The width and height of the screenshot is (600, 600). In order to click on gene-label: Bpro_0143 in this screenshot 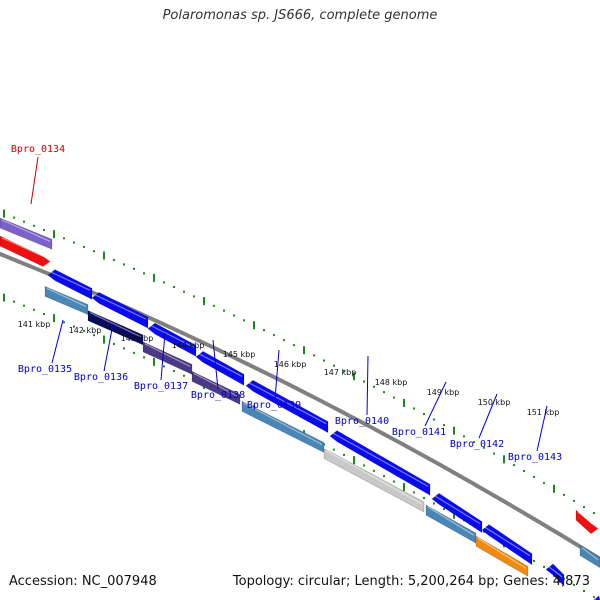, I will do `click(535, 457)`.